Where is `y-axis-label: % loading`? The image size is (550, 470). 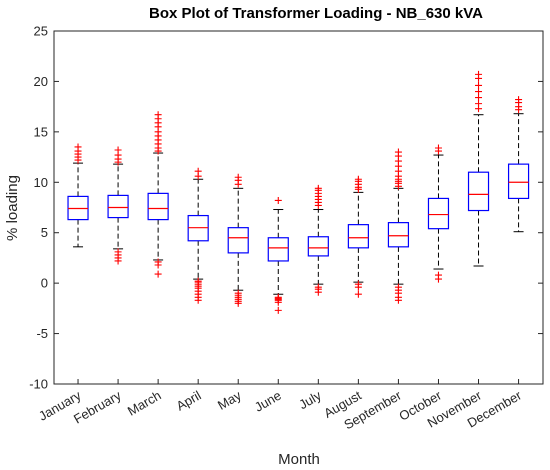 y-axis-label: % loading is located at coordinates (12, 208).